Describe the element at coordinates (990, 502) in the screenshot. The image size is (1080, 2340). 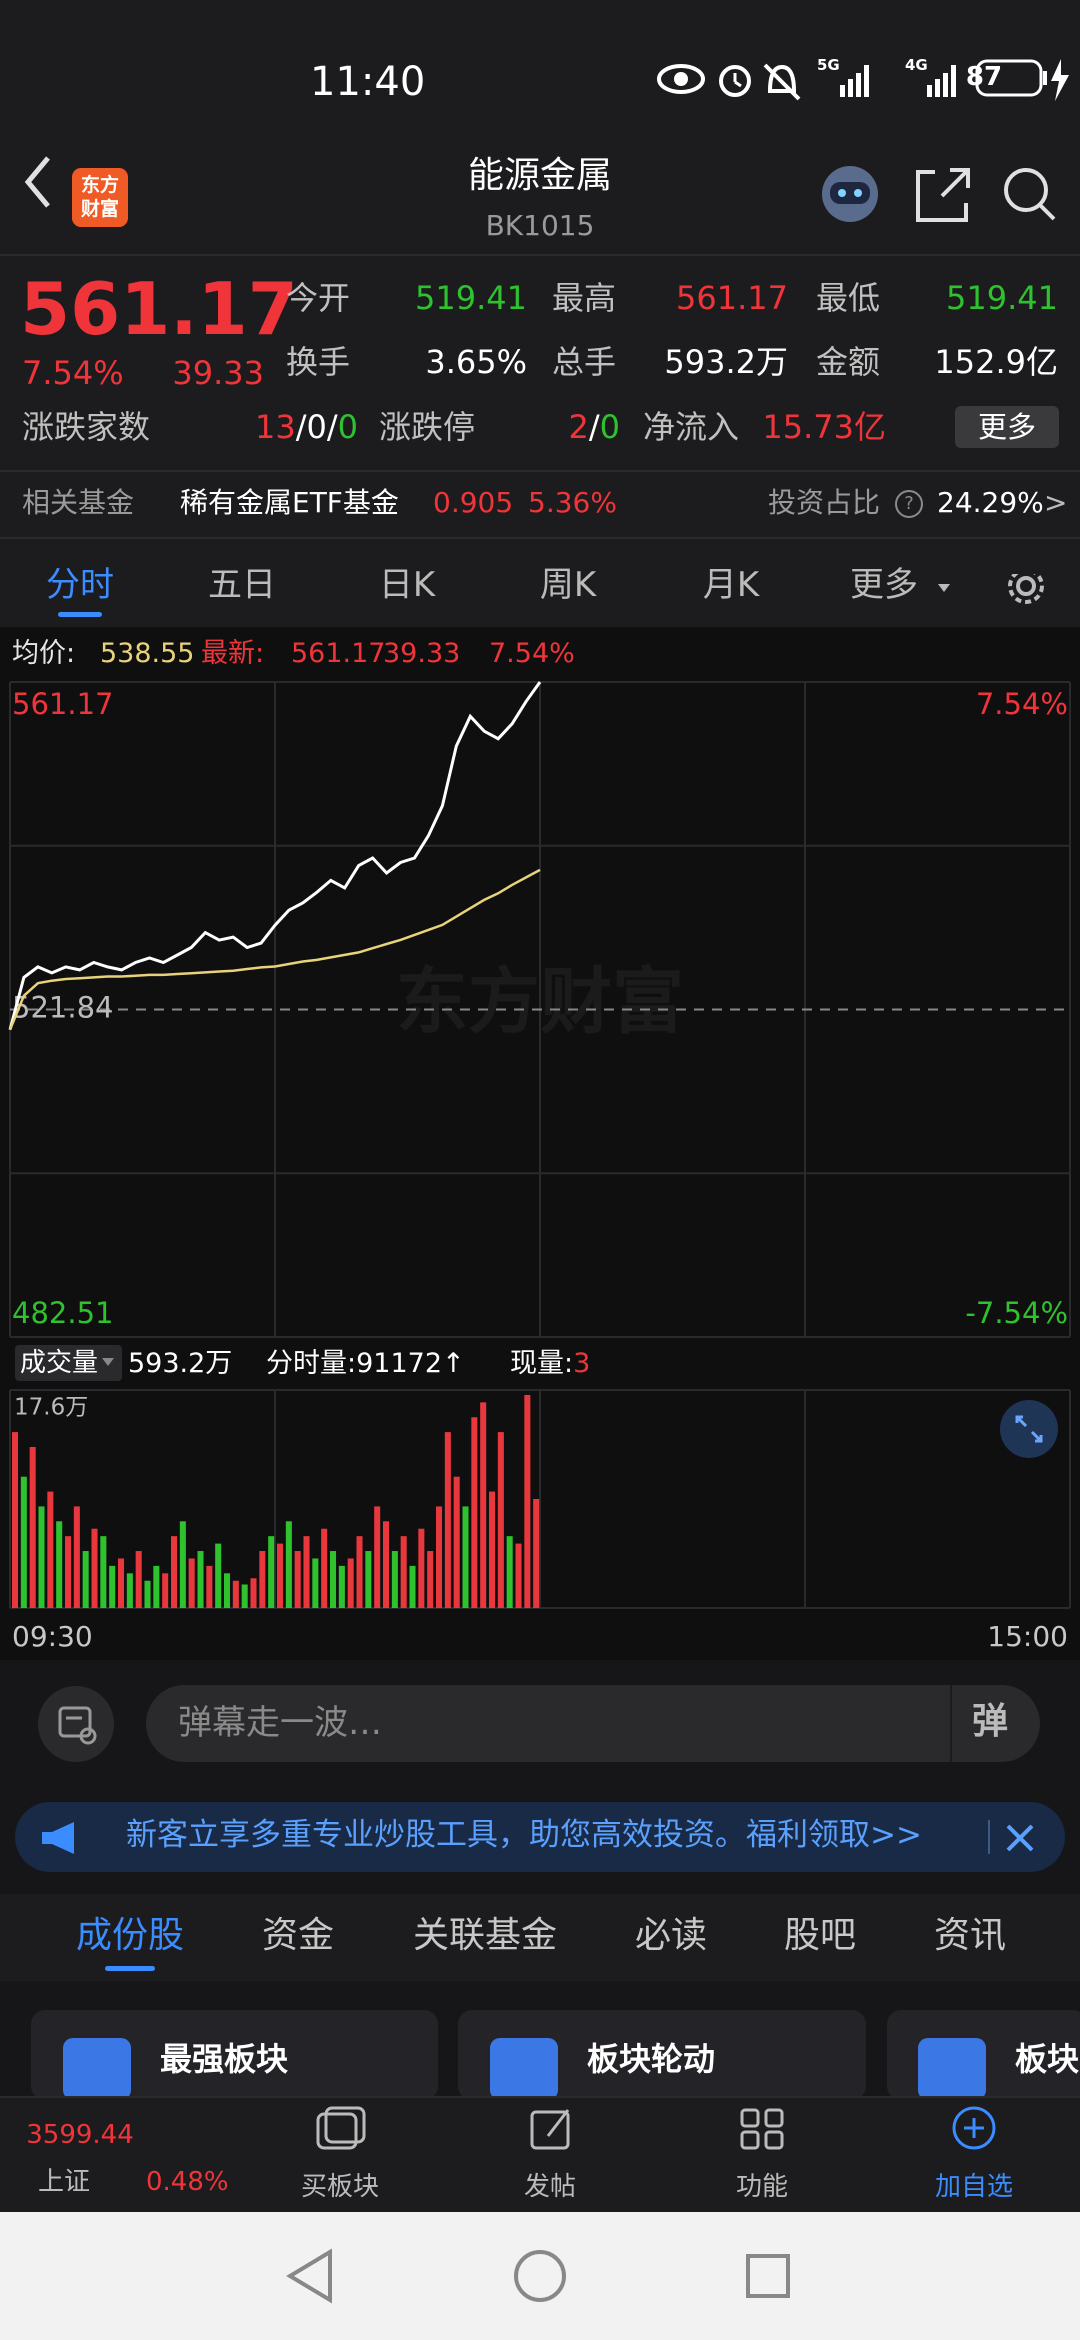
I see `ratio-value: 24.29%` at that location.